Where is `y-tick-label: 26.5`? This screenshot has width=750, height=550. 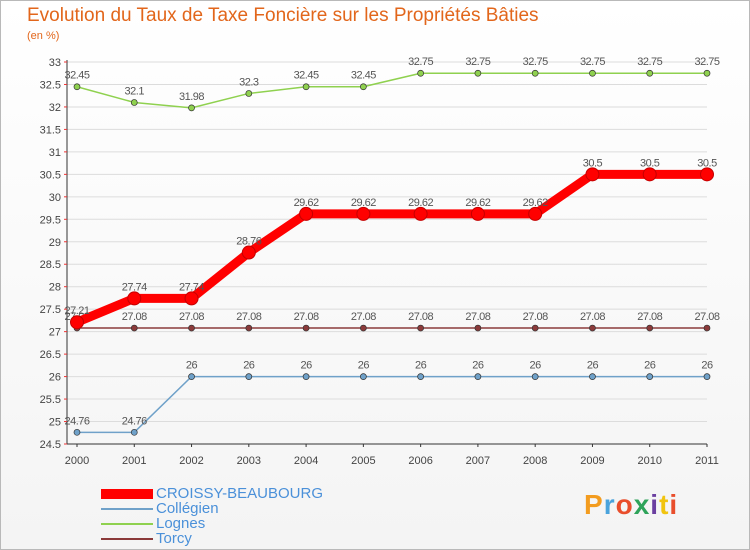
y-tick-label: 26.5 is located at coordinates (50, 355).